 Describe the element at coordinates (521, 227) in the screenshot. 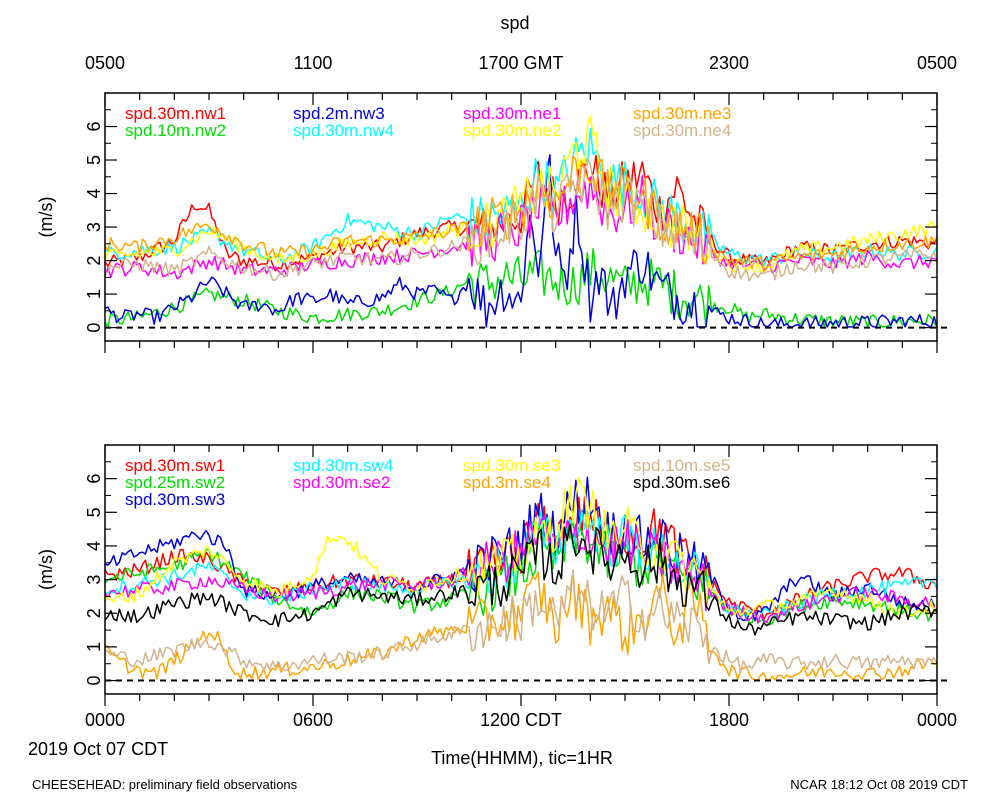

I see `series-line-spd-30m-ne1` at that location.